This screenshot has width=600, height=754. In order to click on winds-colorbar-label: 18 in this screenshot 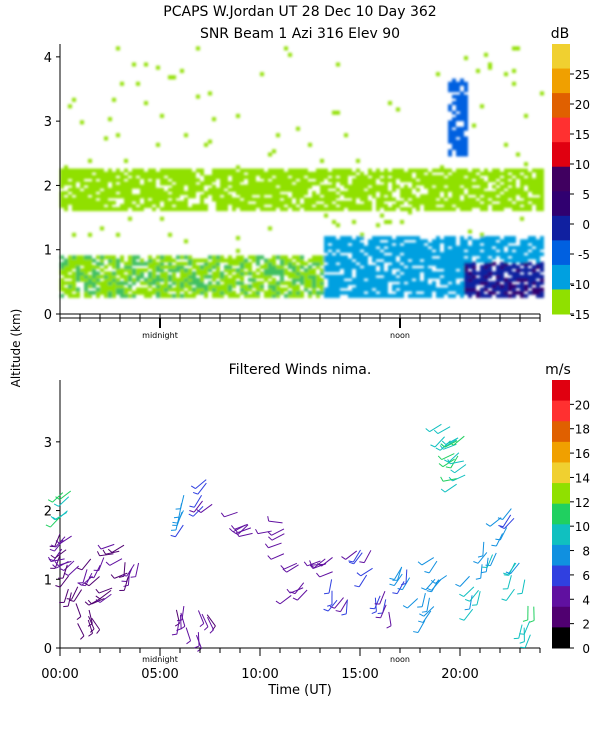, I will do `click(582, 430)`.